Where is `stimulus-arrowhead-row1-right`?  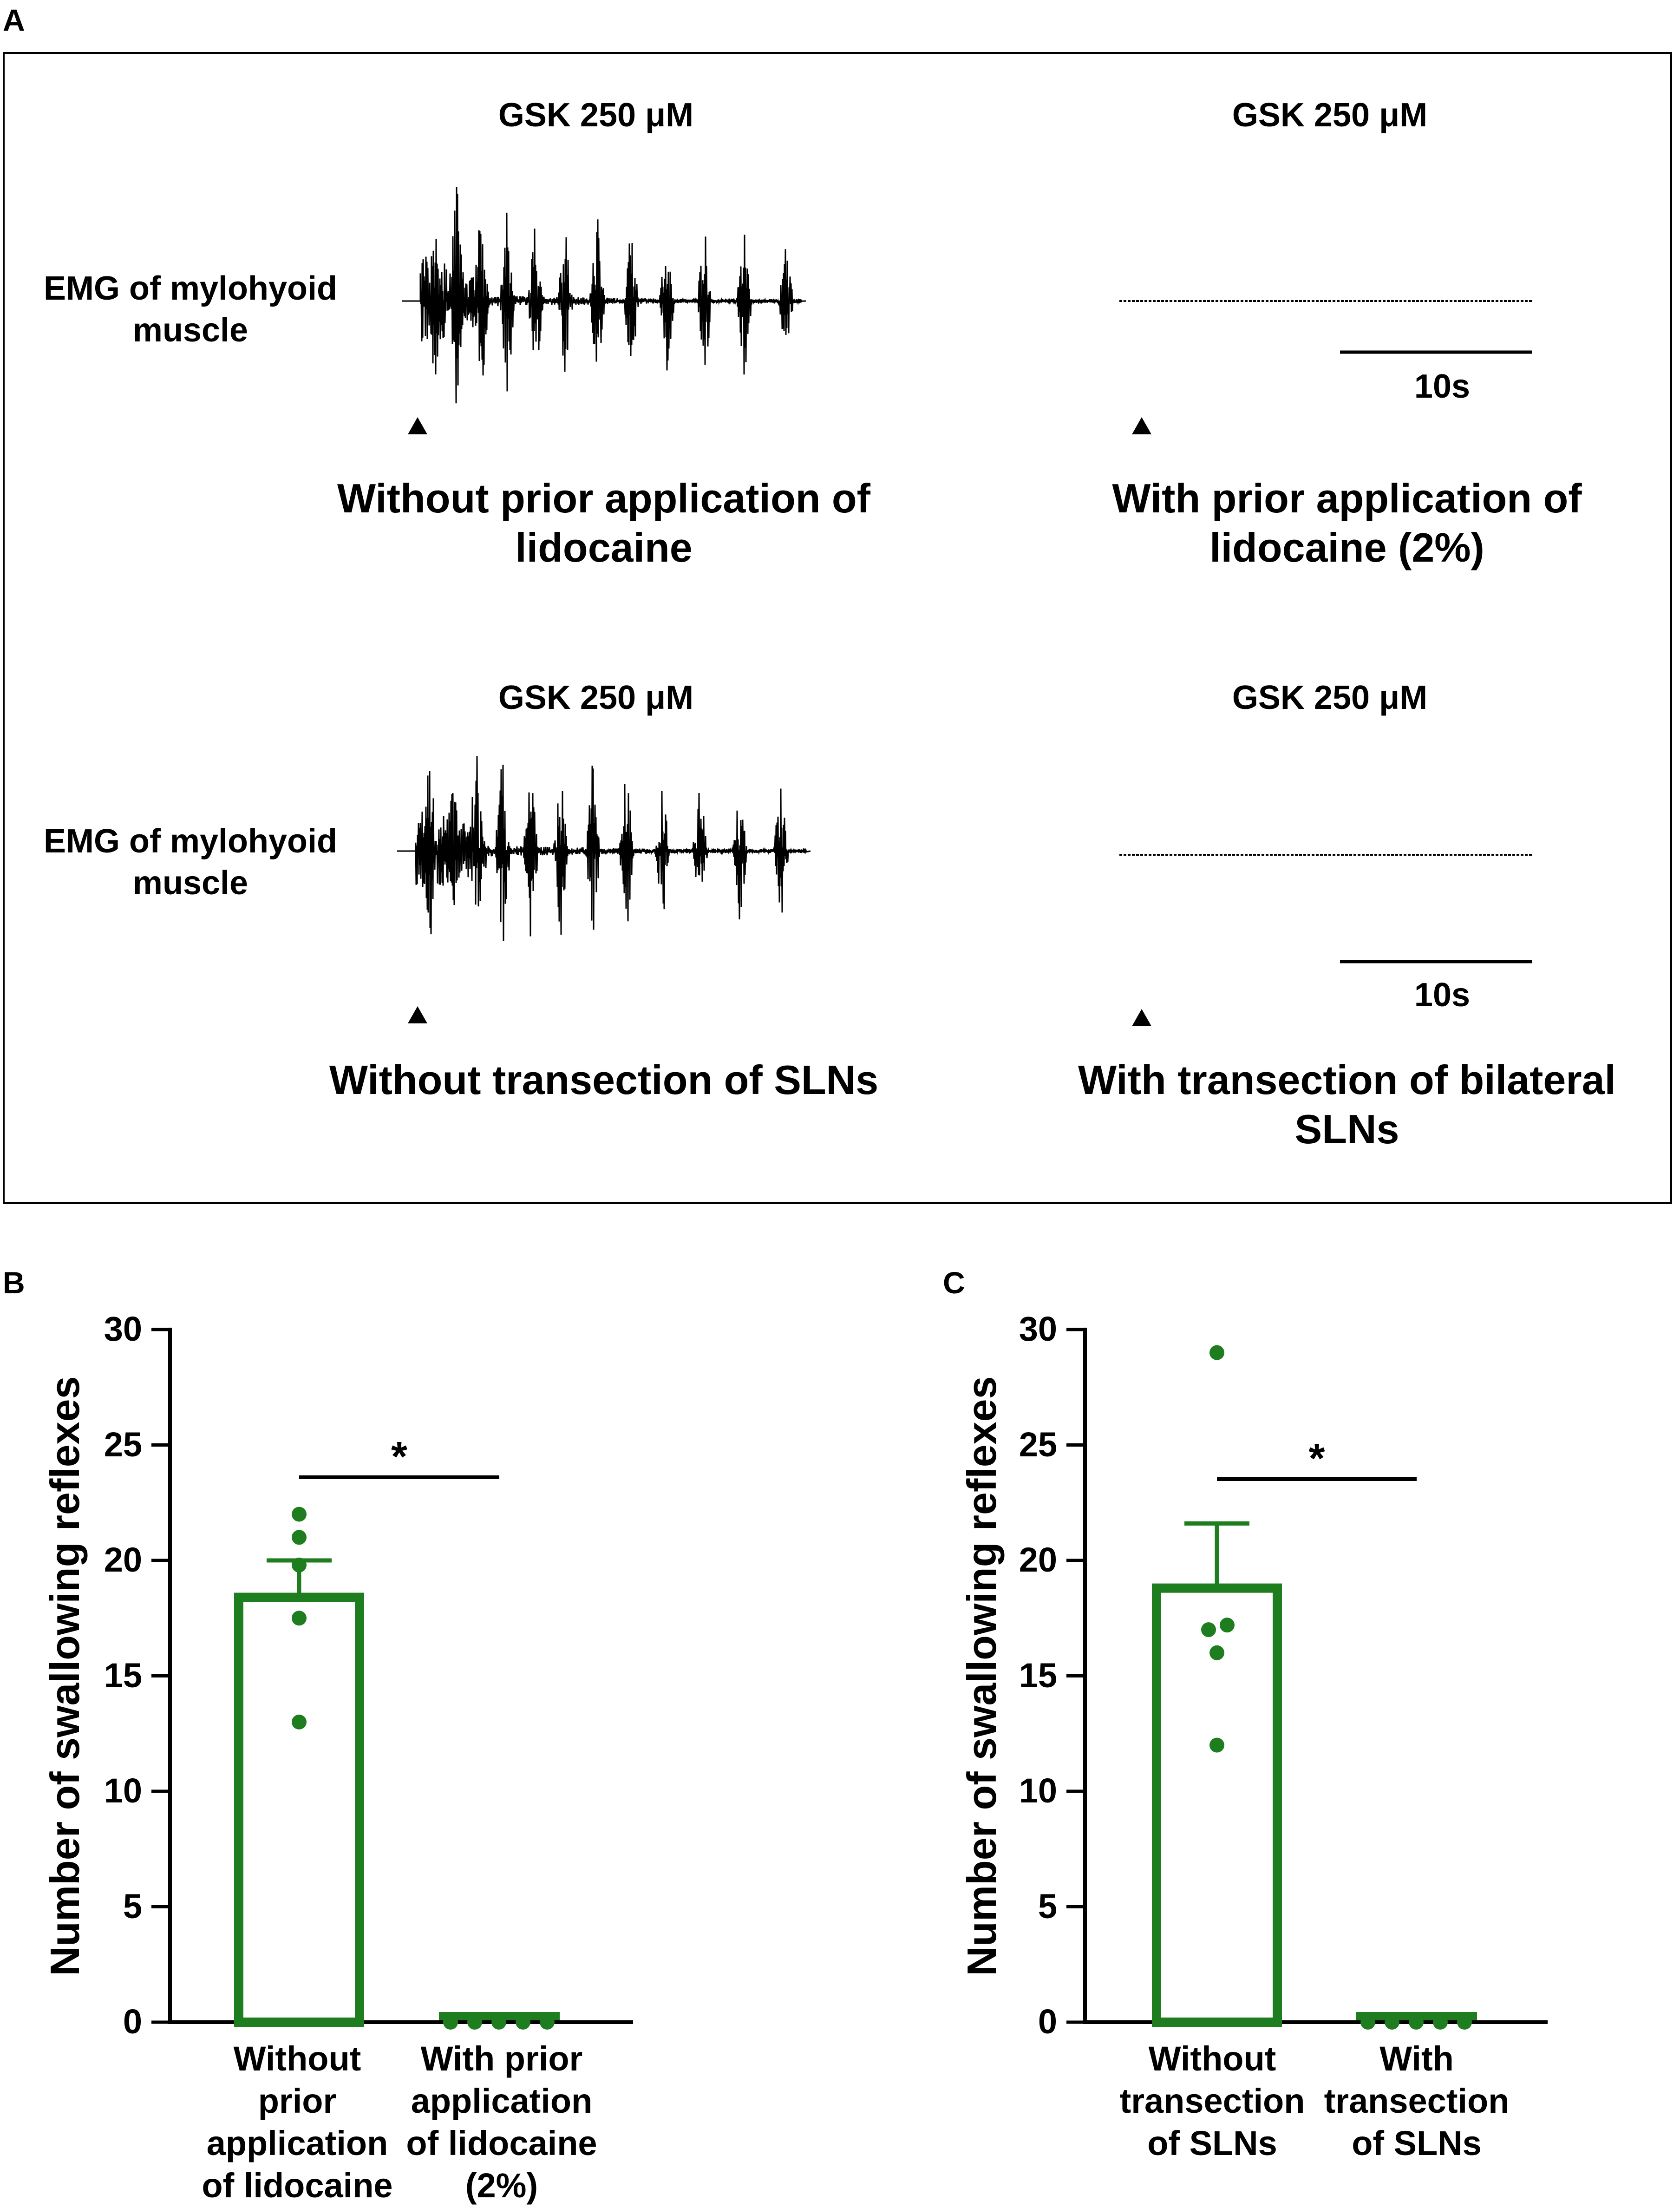 stimulus-arrowhead-row1-right is located at coordinates (1141, 425).